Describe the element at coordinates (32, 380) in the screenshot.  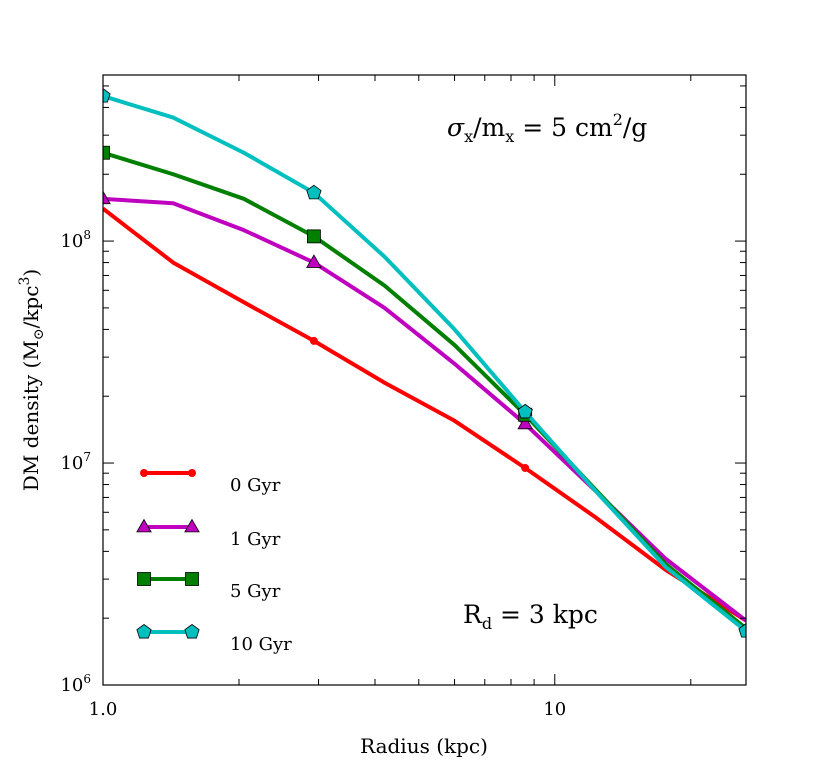
I see `y-axis-label: DM density (M⊙/kpc3)` at that location.